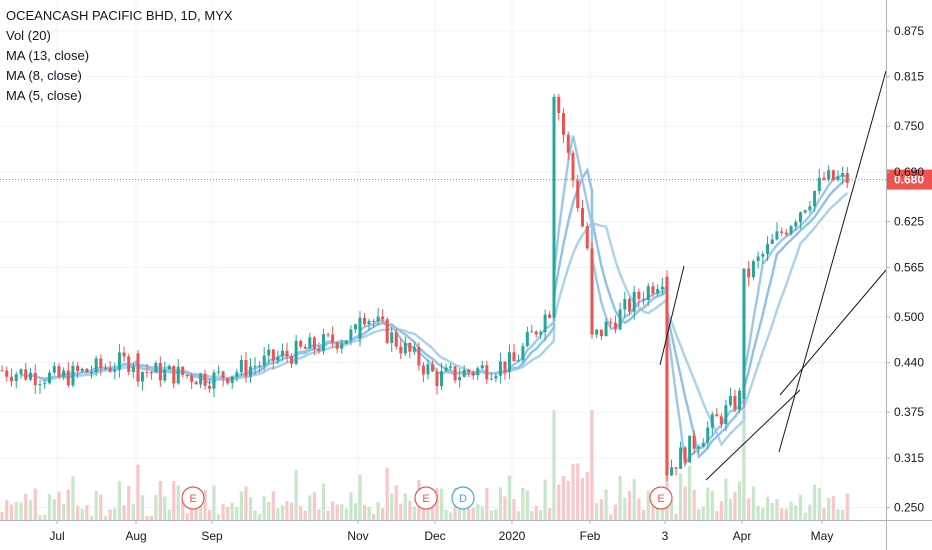 Image resolution: width=932 pixels, height=550 pixels. I want to click on current-price-badge, so click(909, 179).